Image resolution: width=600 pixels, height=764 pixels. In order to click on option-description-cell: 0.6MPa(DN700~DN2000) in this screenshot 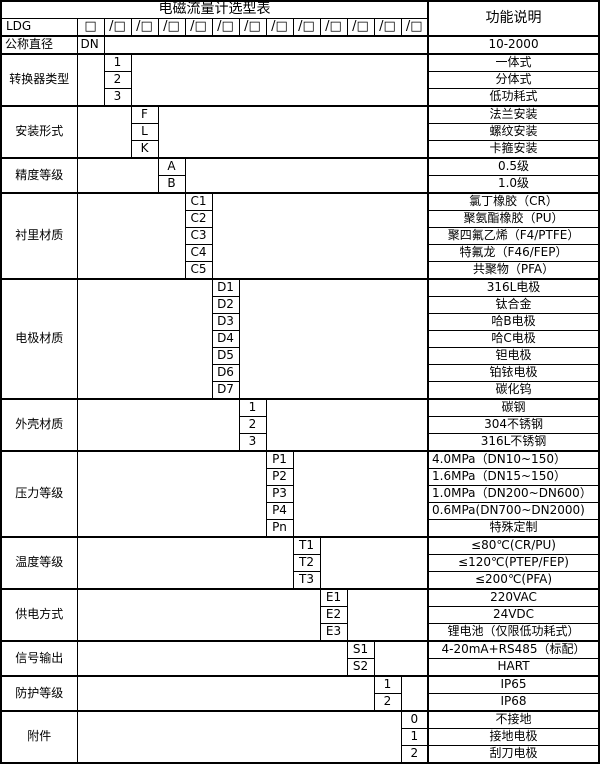, I will do `click(513, 511)`.